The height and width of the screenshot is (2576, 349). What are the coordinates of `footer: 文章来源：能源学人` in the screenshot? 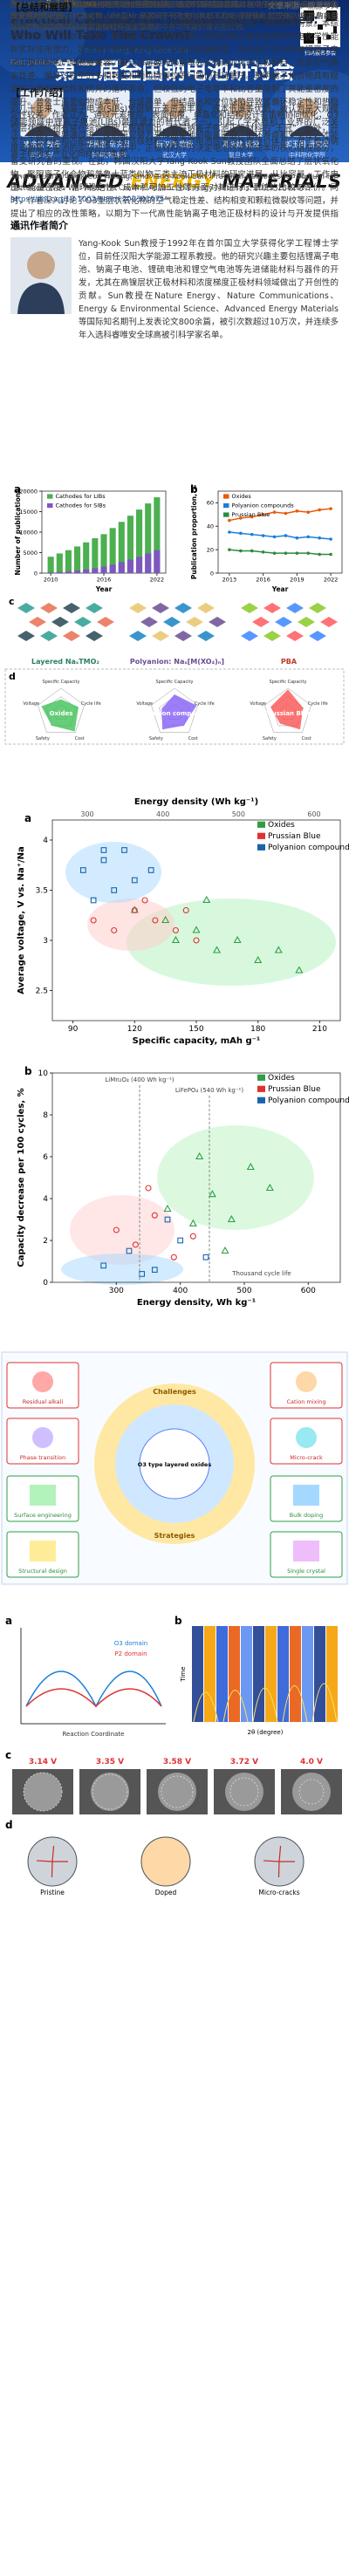 It's located at (303, 7).